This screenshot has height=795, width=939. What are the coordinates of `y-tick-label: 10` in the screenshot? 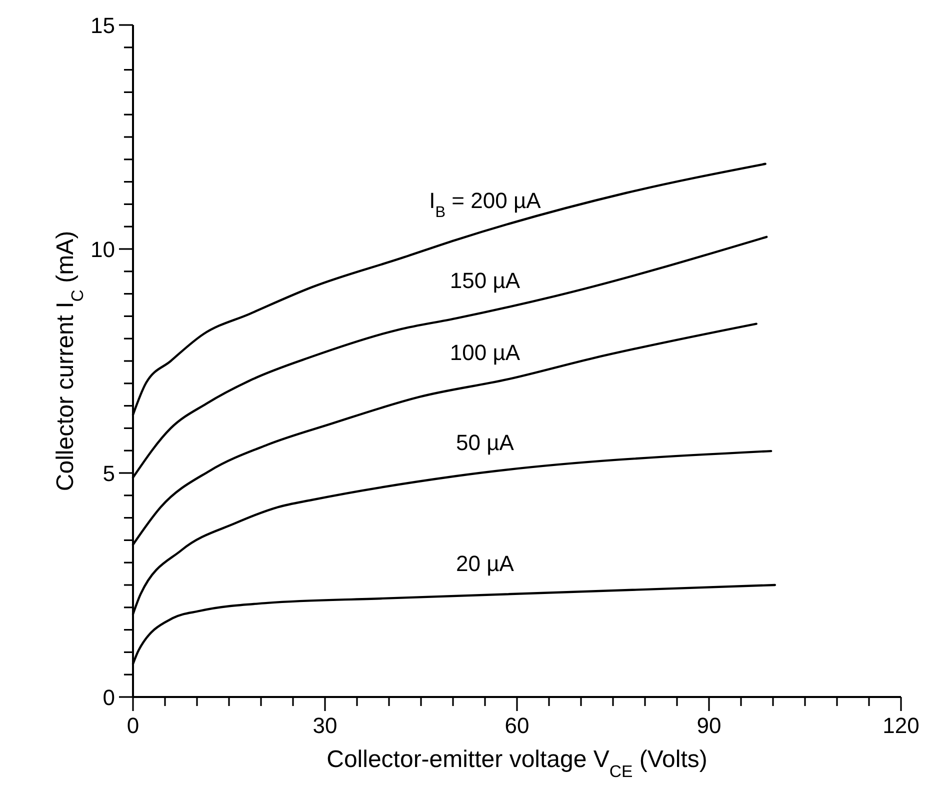 It's located at (102, 249).